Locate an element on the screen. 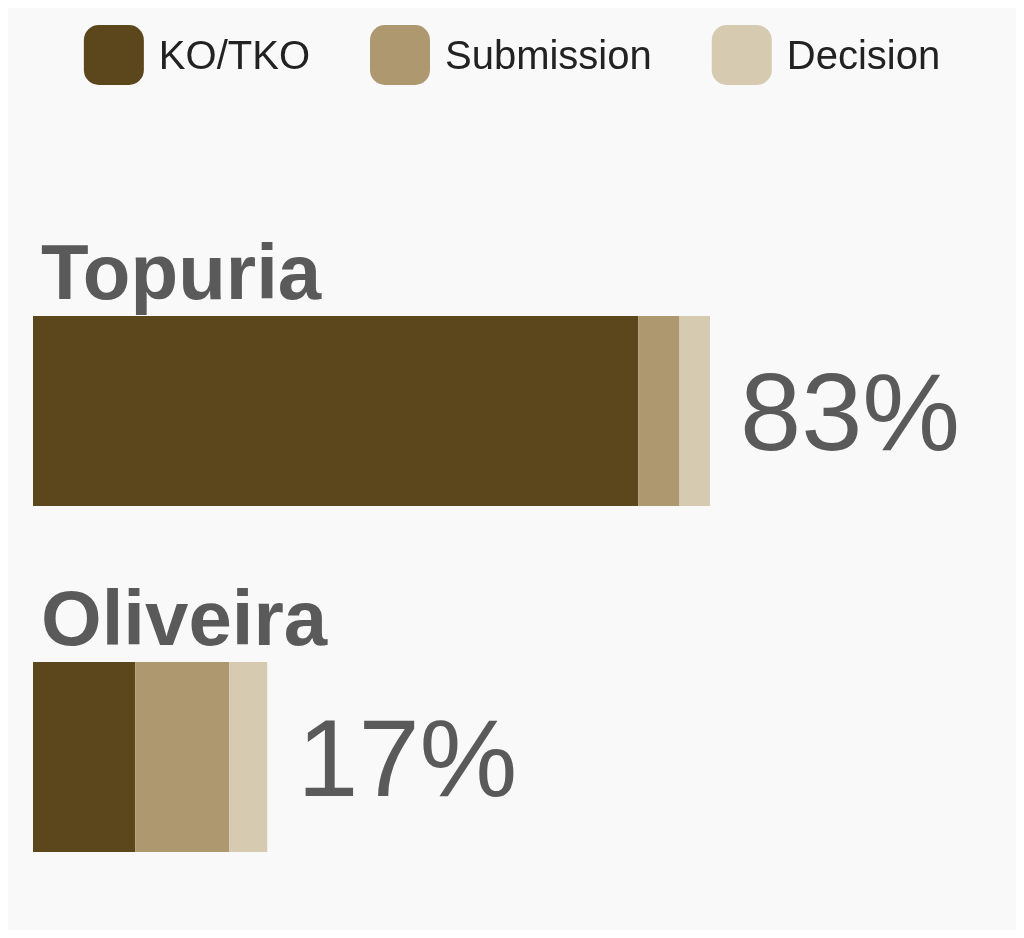  text: 83% is located at coordinates (850, 411).